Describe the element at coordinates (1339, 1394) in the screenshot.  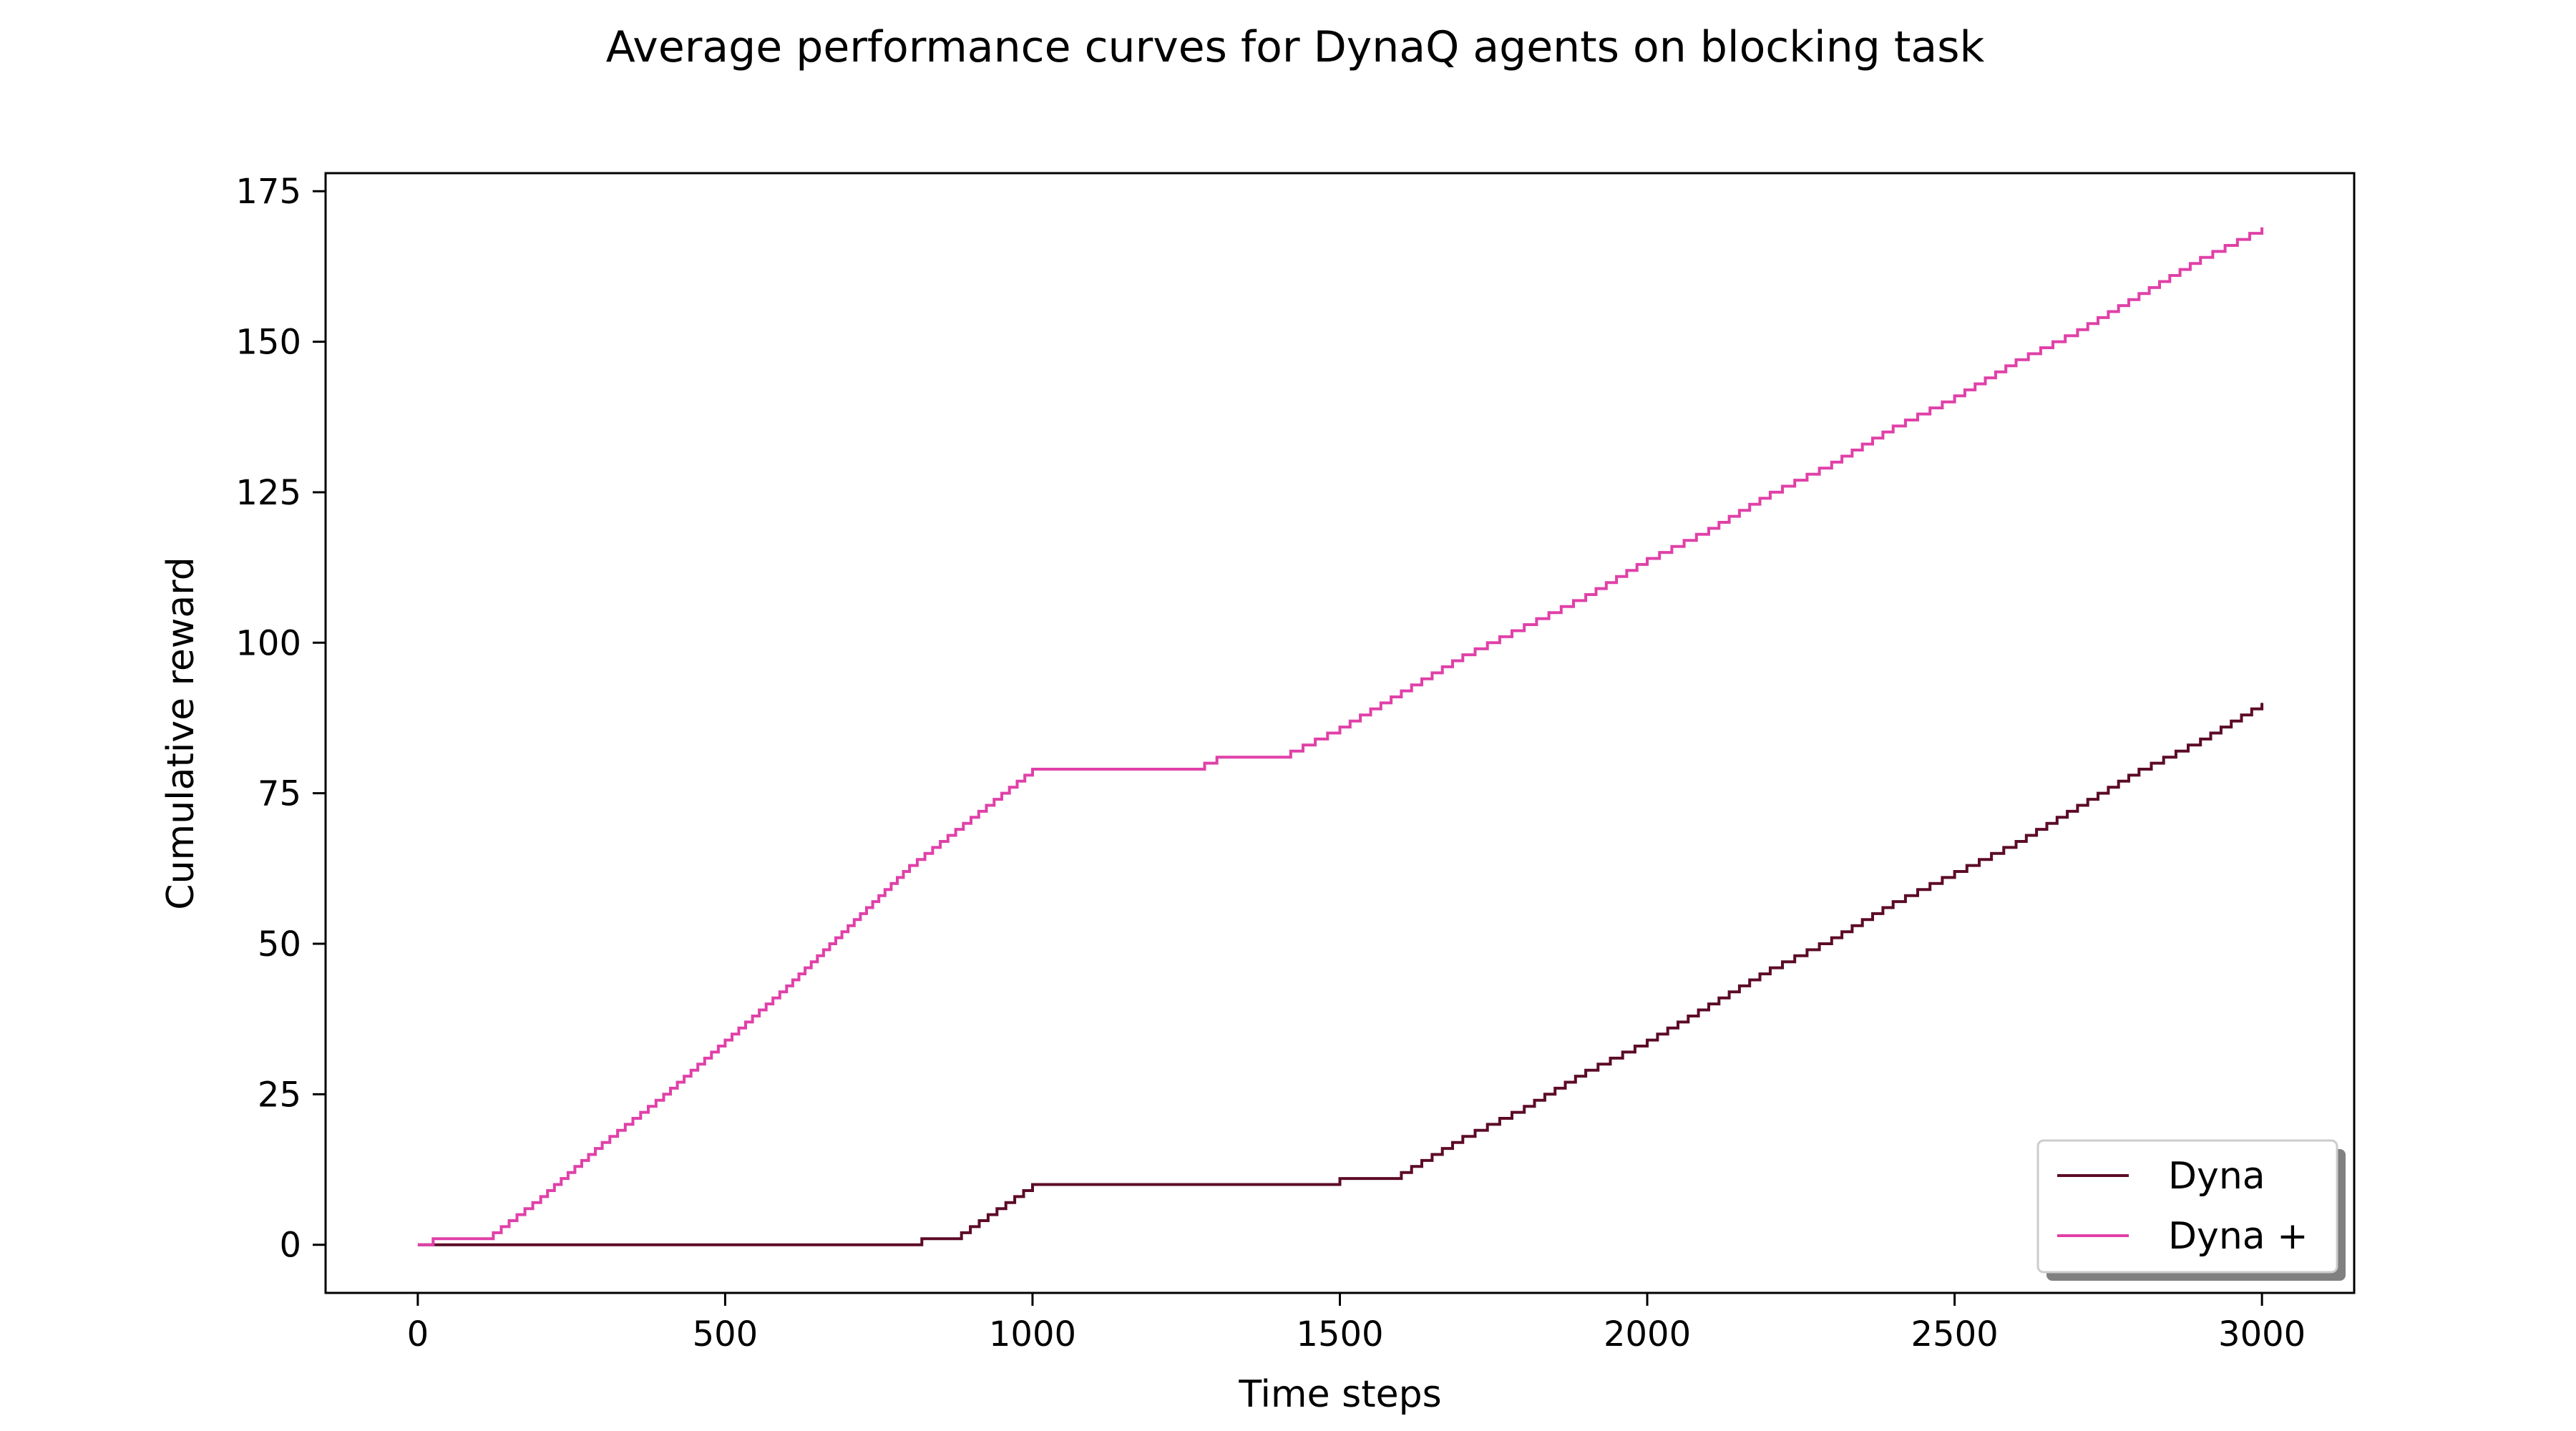
I see `x-axis-label: Time steps` at that location.